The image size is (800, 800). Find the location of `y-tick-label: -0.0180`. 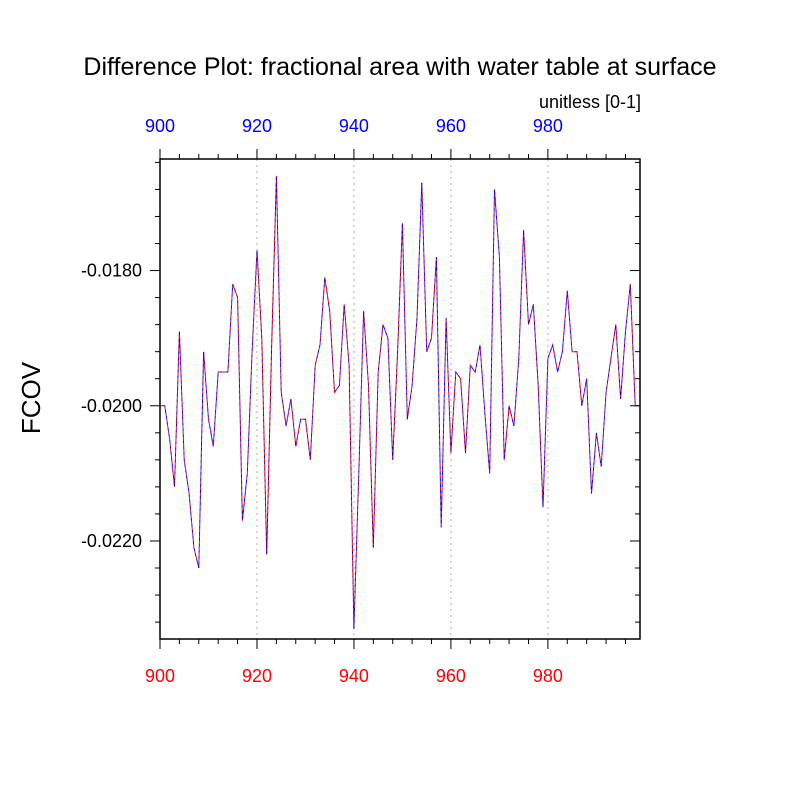

y-tick-label: -0.0180 is located at coordinates (111, 271).